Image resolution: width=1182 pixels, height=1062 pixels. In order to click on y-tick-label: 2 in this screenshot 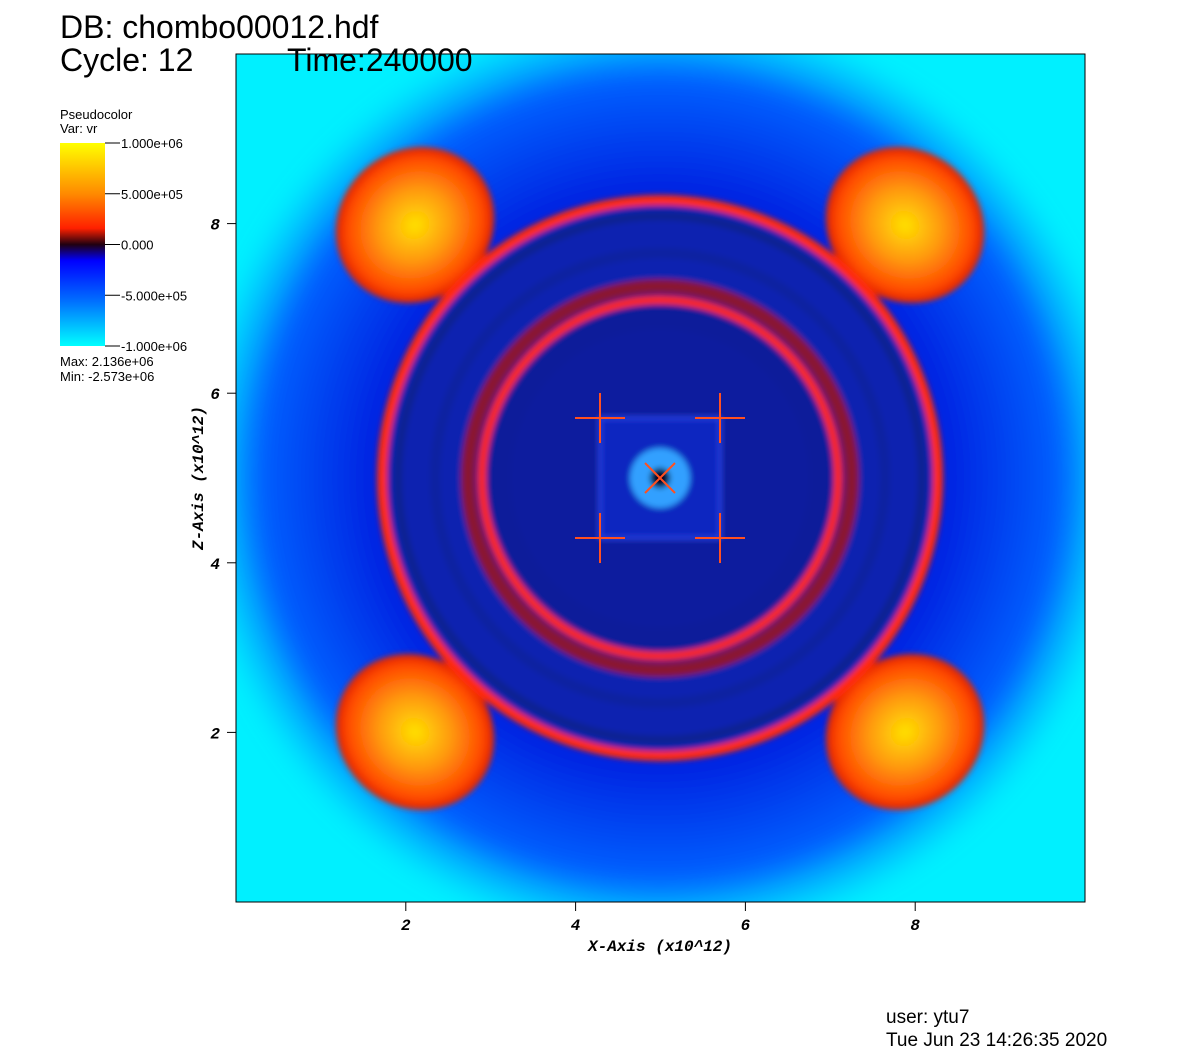, I will do `click(215, 734)`.